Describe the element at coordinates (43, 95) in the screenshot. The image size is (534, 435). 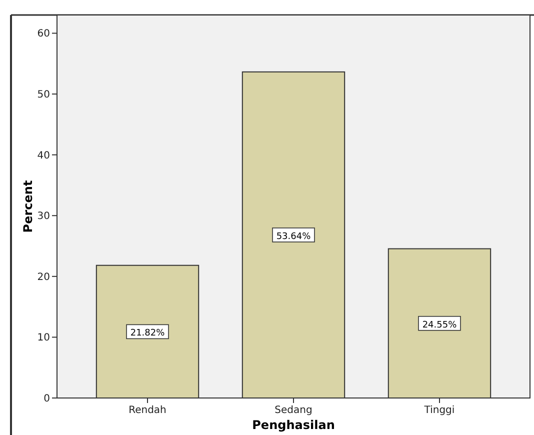
I see `y-tick-label: 50` at that location.